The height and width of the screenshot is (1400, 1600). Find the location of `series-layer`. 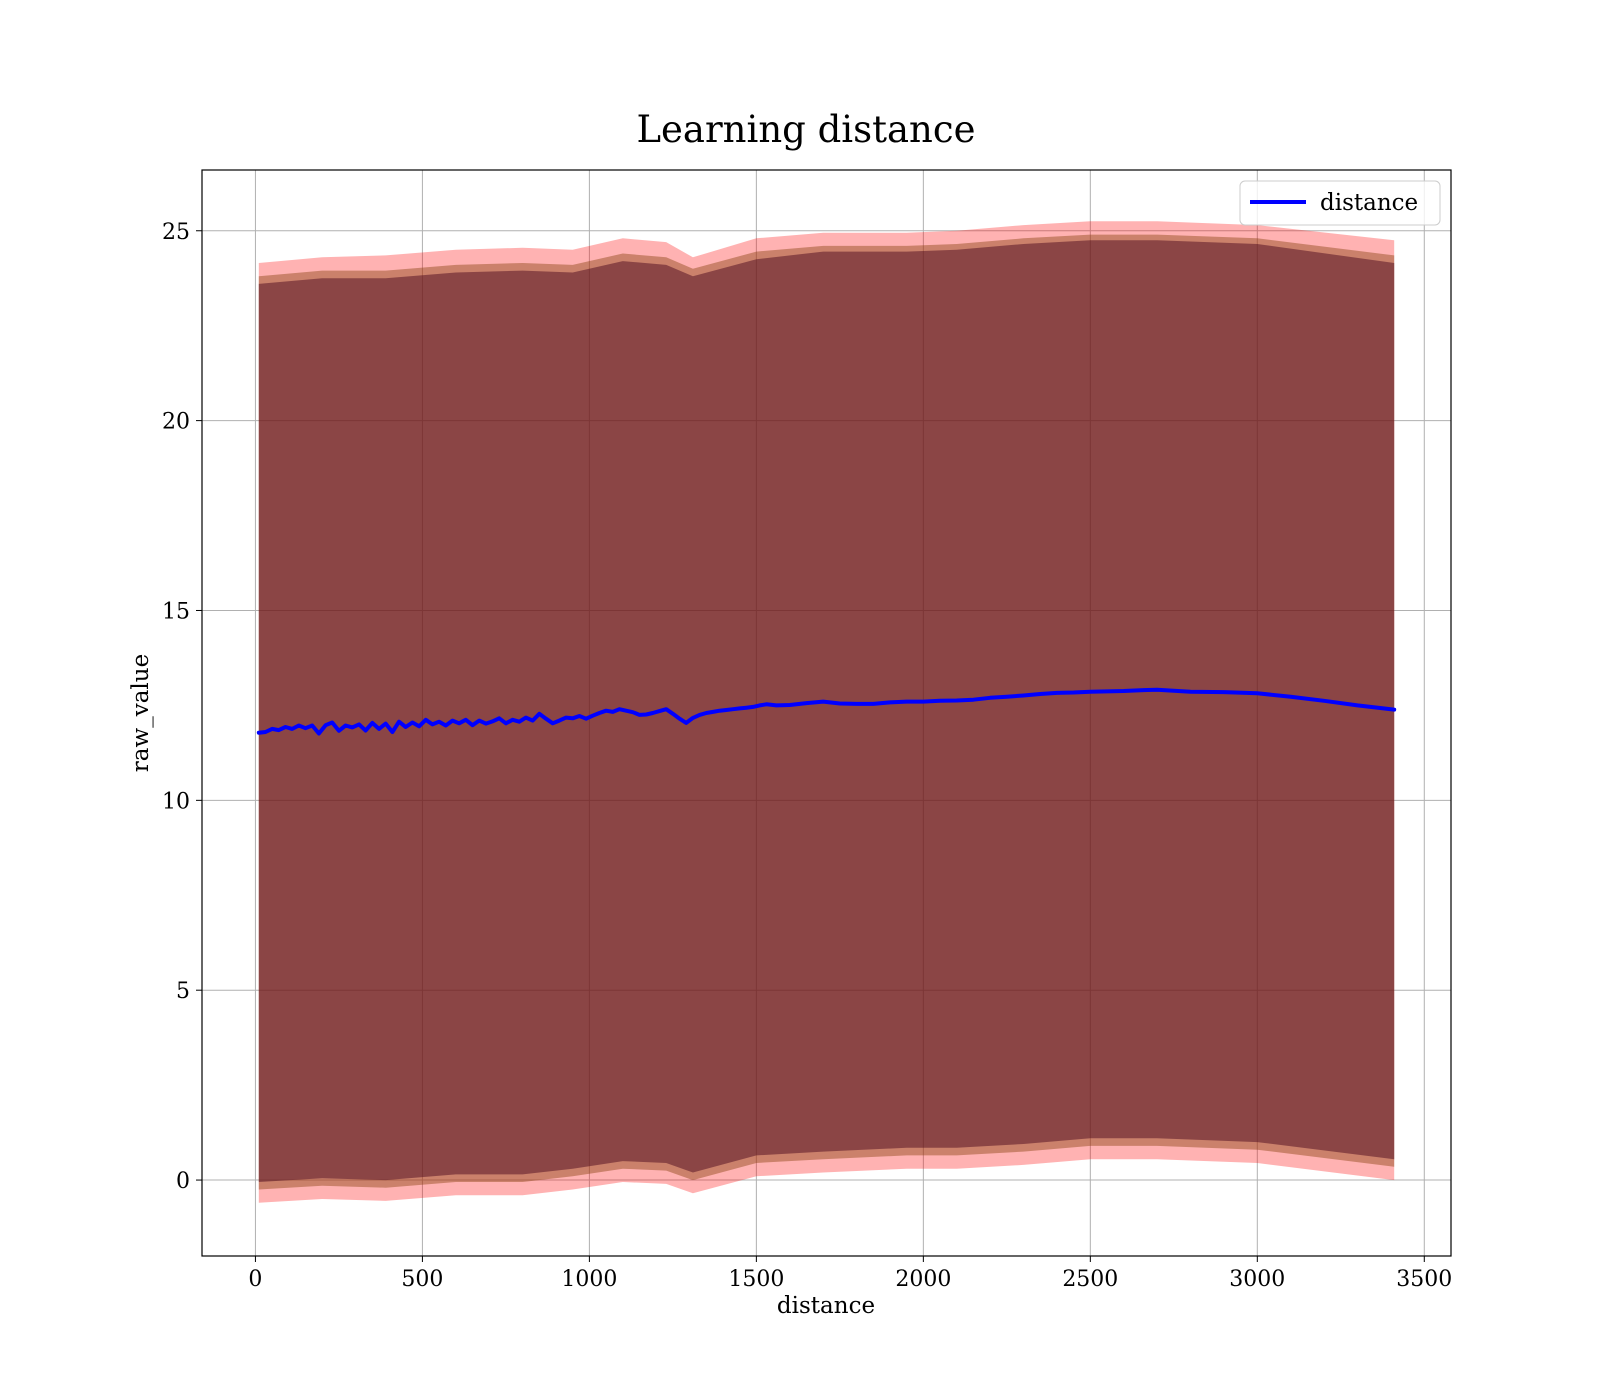

series-layer is located at coordinates (826, 711).